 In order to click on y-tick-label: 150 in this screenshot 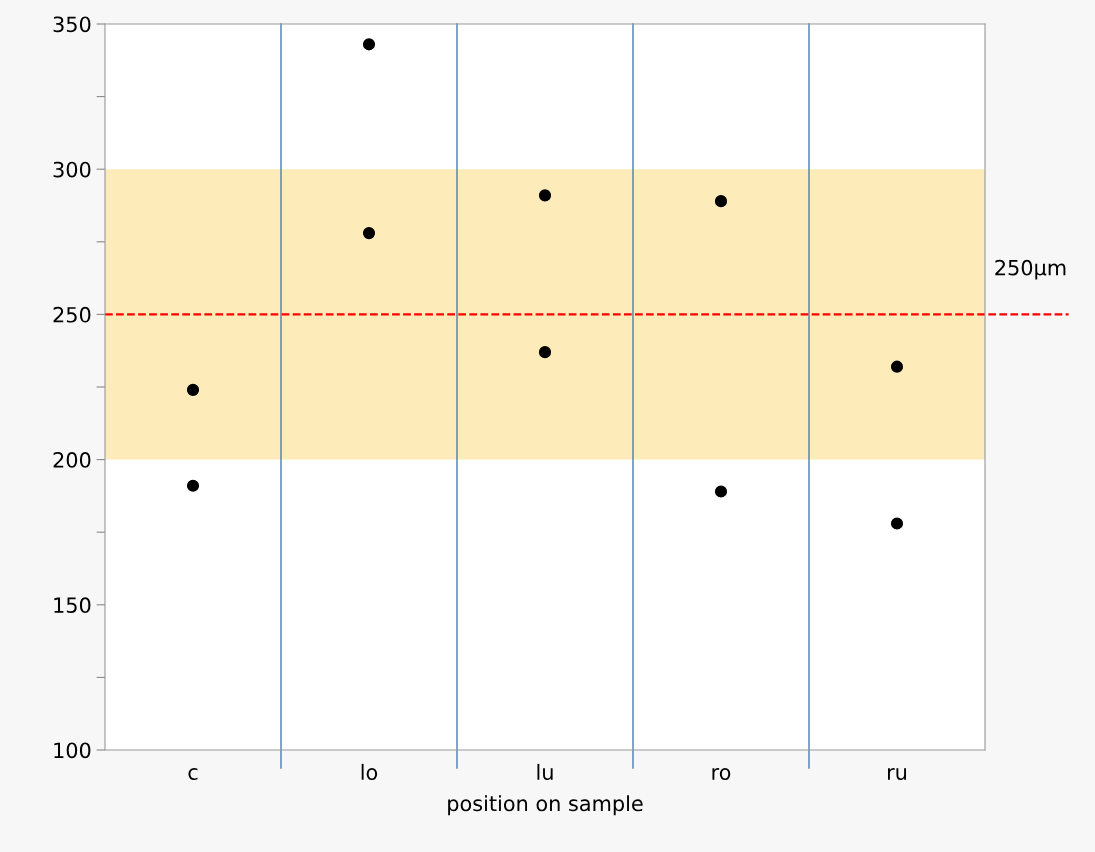, I will do `click(72, 605)`.